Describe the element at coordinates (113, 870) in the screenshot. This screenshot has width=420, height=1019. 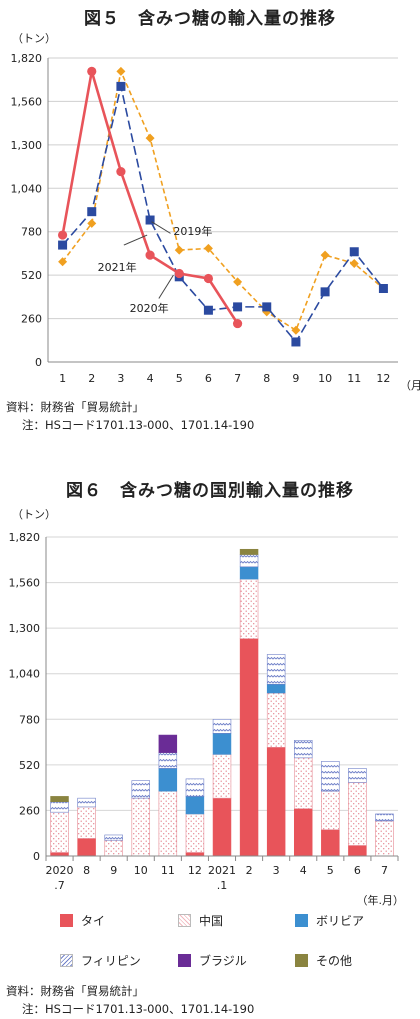
I see `fig6-x-tick-label: 9` at that location.